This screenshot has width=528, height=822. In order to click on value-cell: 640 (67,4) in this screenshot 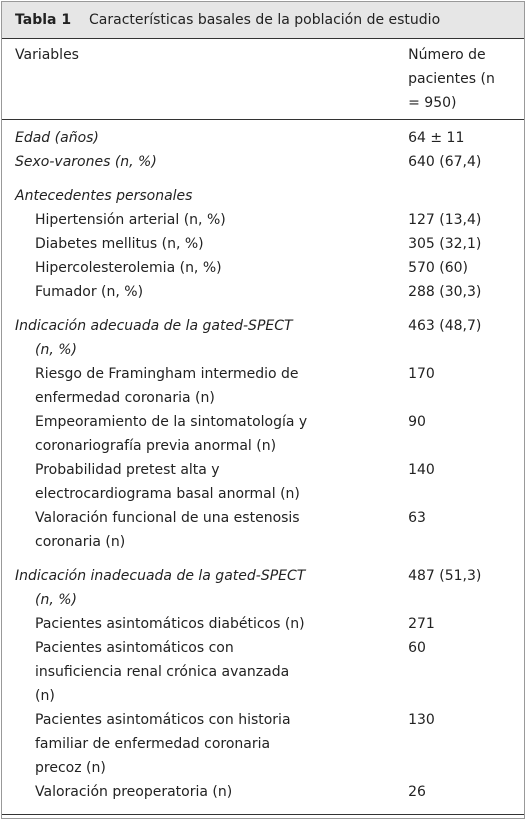, I will do `click(445, 162)`.